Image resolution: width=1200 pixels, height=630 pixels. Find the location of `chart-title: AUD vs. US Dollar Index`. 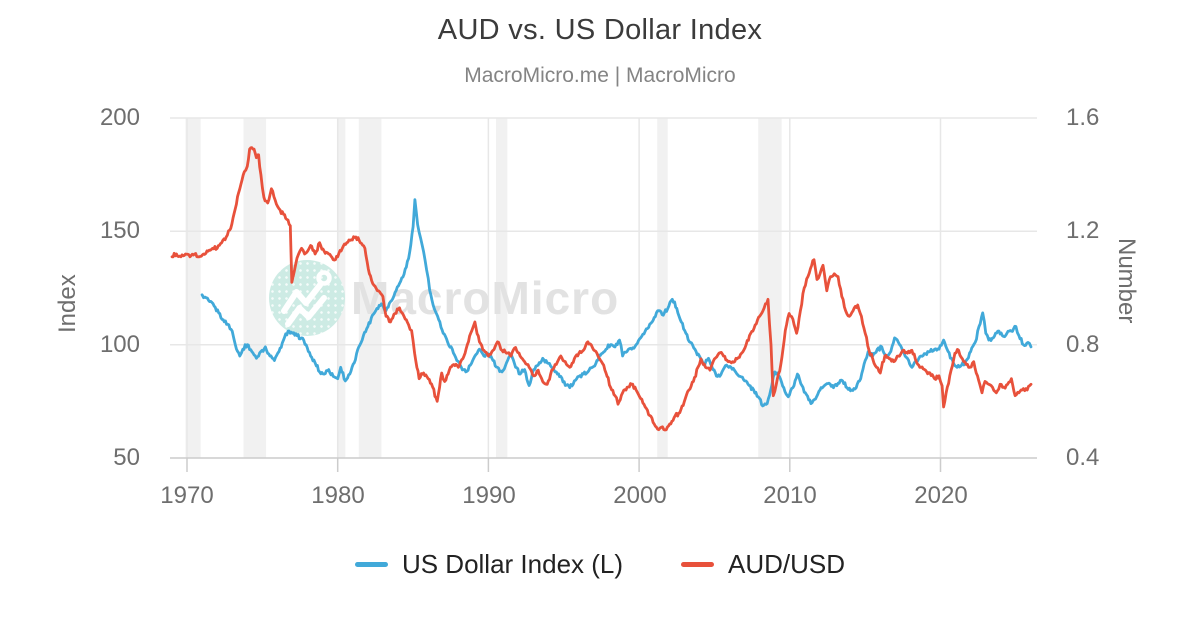

chart-title: AUD vs. US Dollar Index is located at coordinates (600, 30).